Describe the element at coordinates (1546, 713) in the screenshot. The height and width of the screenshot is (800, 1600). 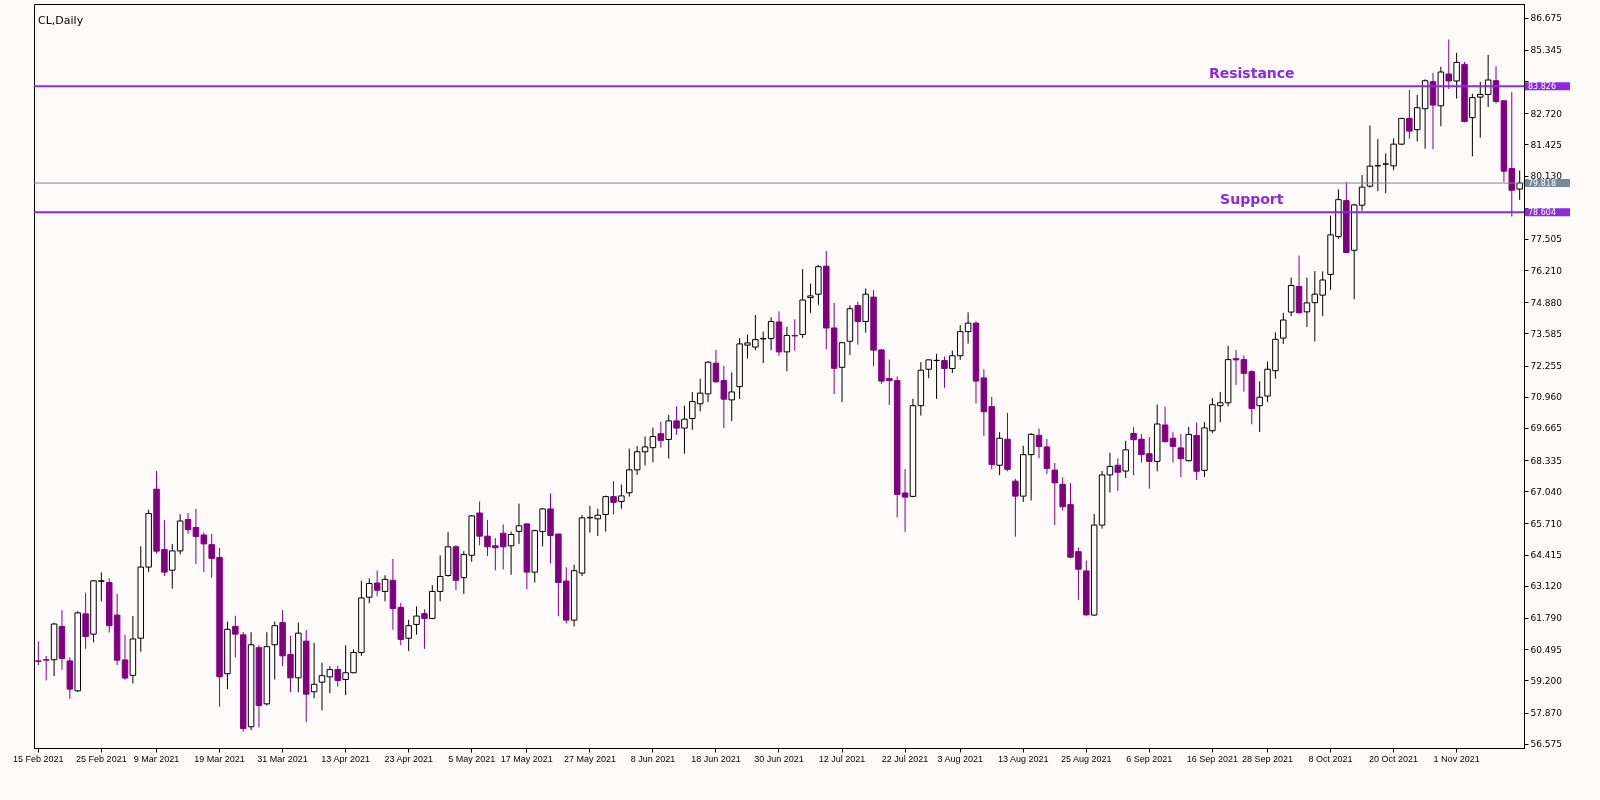
I see `y-tick-label: 57.870` at that location.